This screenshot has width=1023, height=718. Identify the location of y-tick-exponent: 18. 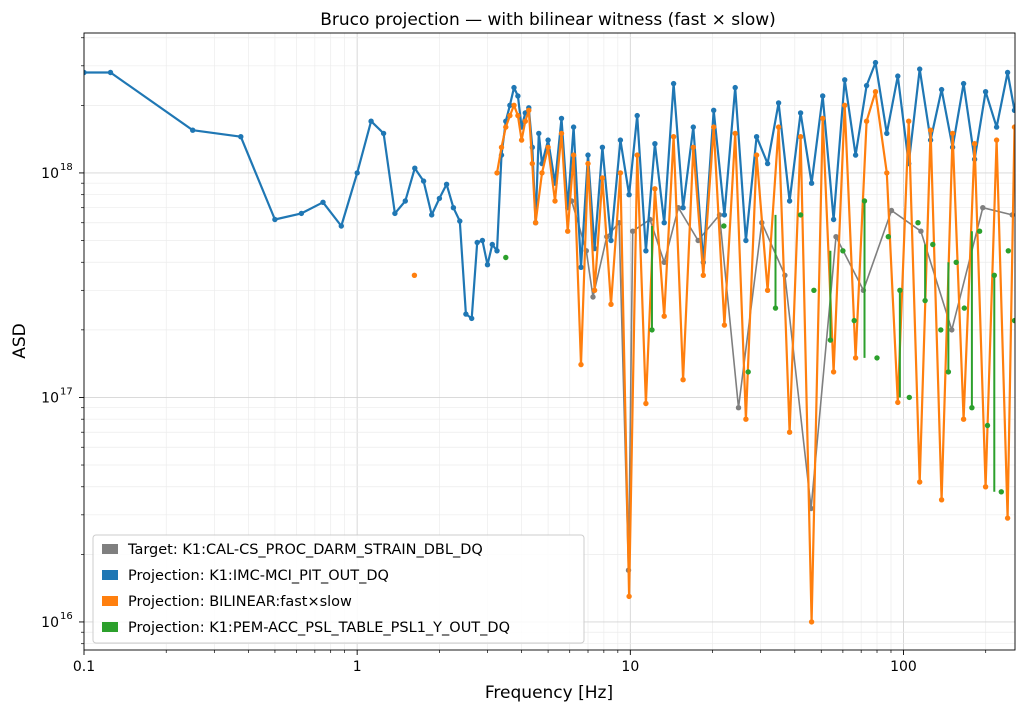
(66, 167).